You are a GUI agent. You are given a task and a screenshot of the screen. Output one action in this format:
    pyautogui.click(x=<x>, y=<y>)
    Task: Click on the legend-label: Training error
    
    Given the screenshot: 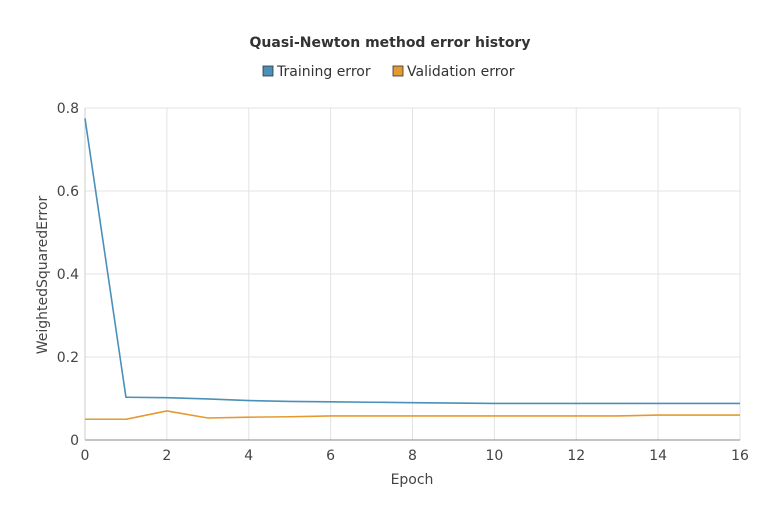 What is the action you would take?
    pyautogui.click(x=323, y=72)
    